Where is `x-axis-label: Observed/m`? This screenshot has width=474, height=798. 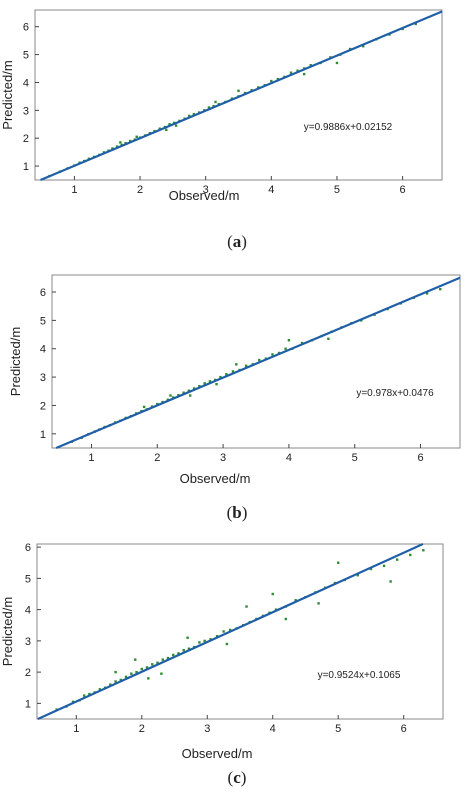
x-axis-label: Observed/m is located at coordinates (204, 195).